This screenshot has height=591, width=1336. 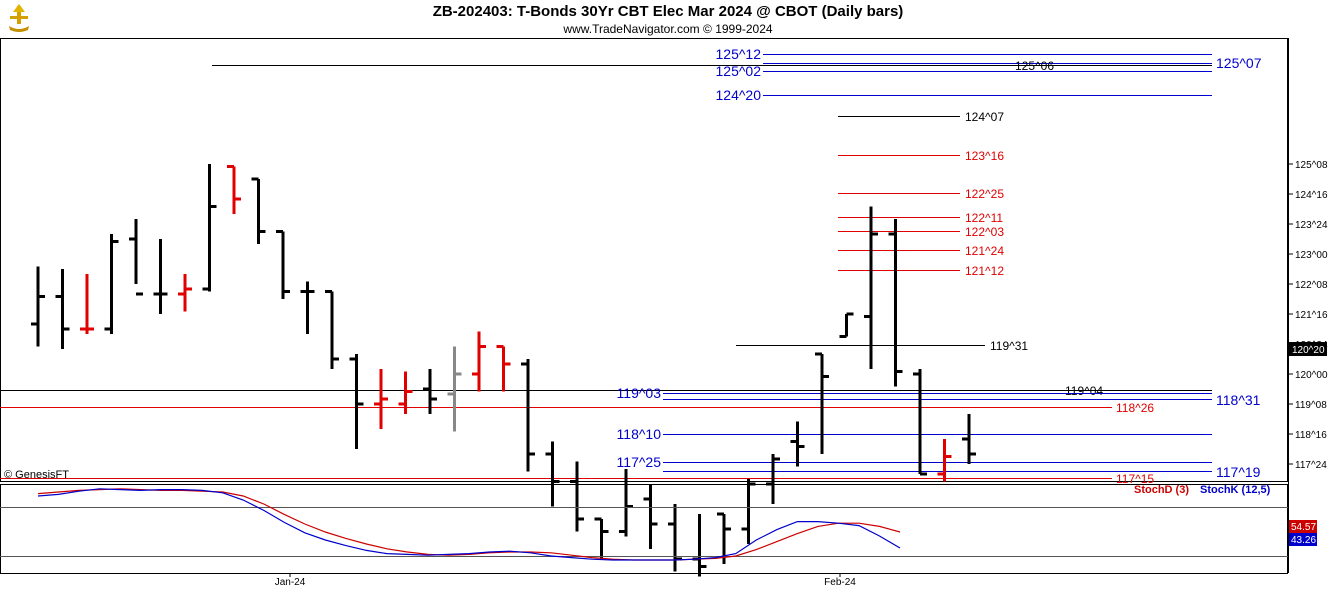 I want to click on y-tick-label-7: 123^00, so click(x=1311, y=255).